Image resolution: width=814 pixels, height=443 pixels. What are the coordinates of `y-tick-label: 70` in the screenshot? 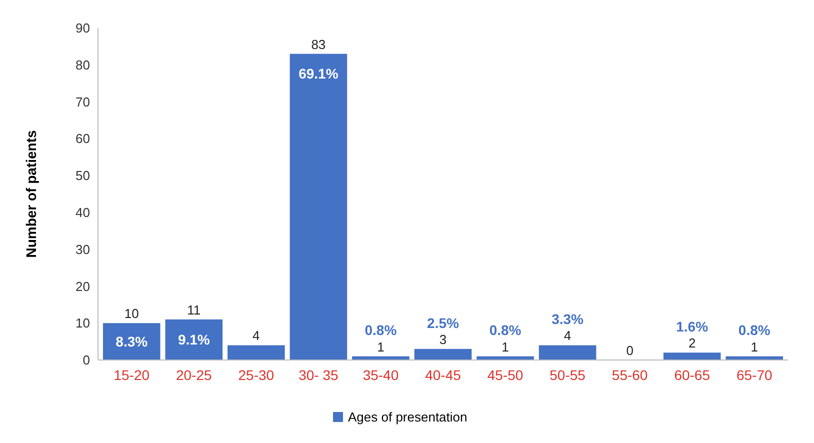 It's located at (83, 102).